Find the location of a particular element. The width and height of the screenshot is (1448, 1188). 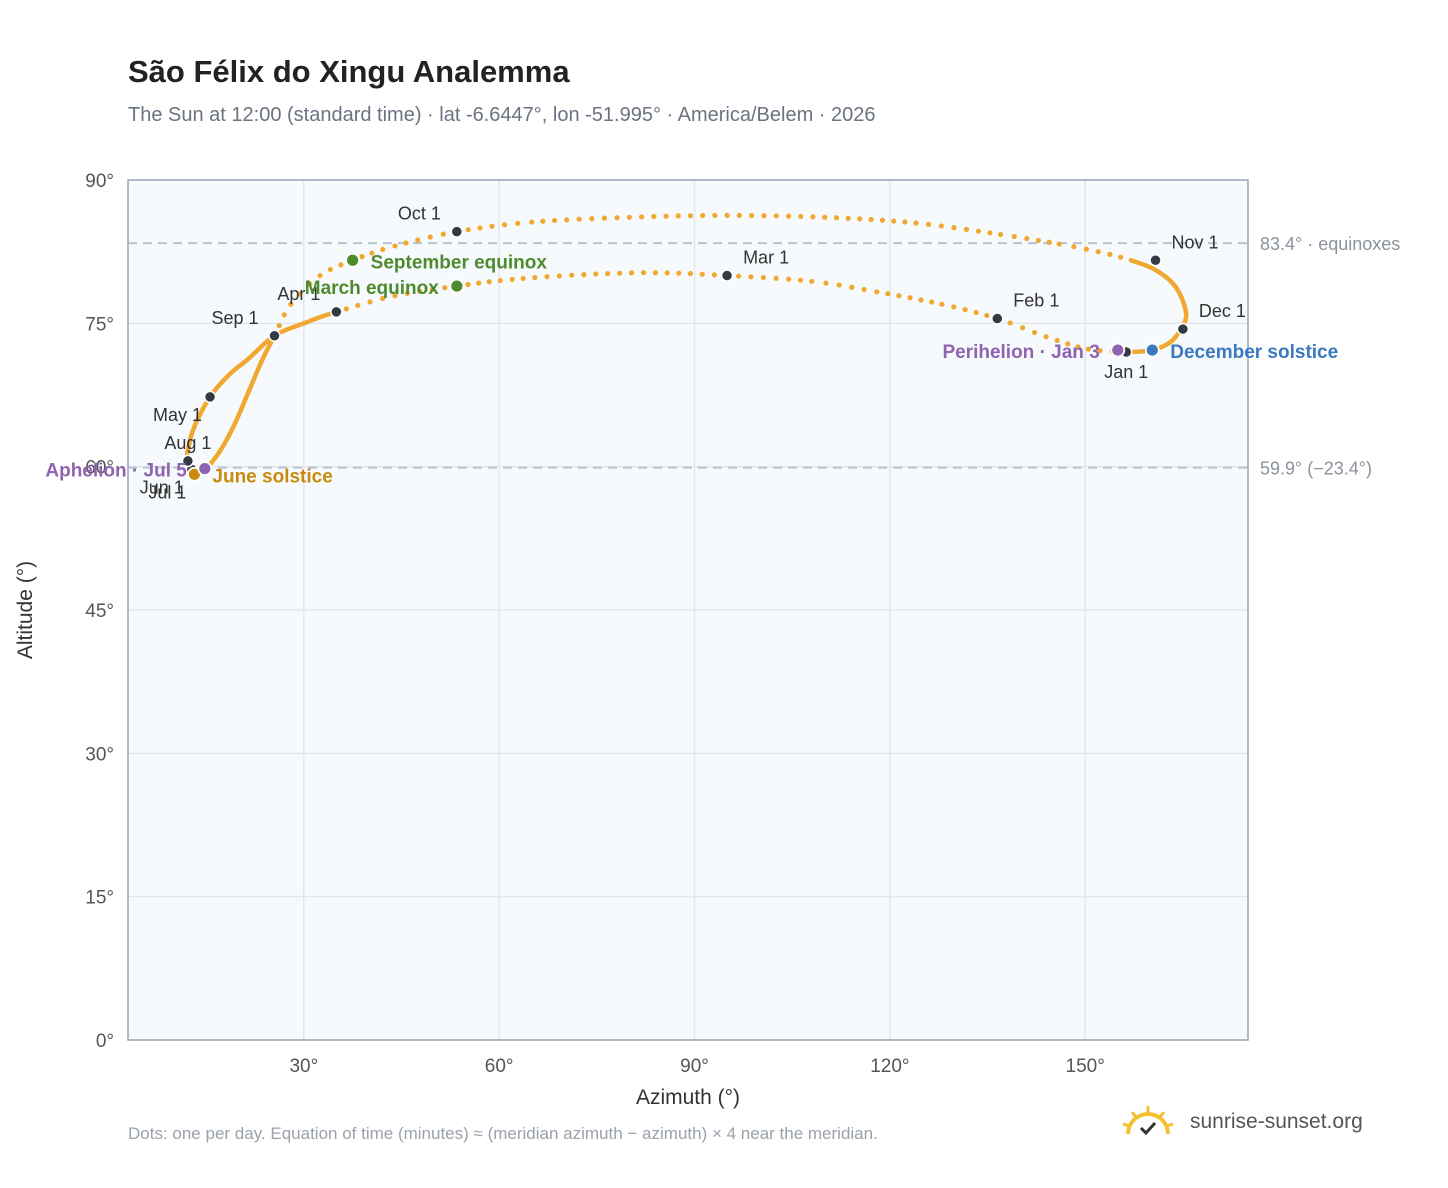

reference-line-label: 83.4° · equinoxes is located at coordinates (1330, 244).